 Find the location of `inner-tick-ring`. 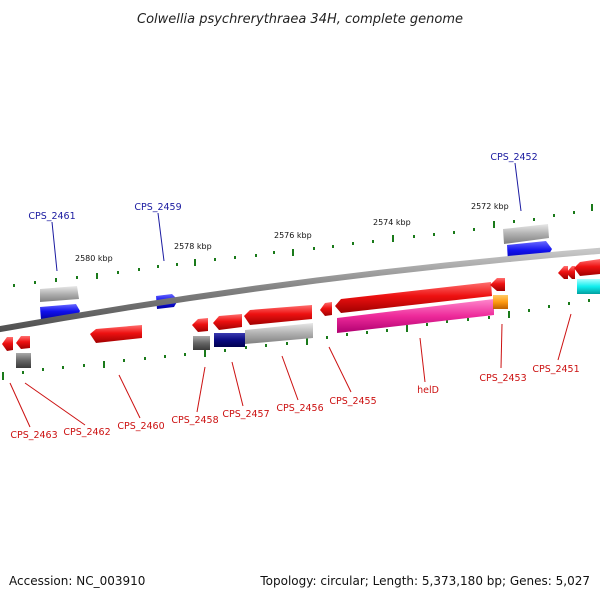

inner-tick-ring is located at coordinates (296, 339).